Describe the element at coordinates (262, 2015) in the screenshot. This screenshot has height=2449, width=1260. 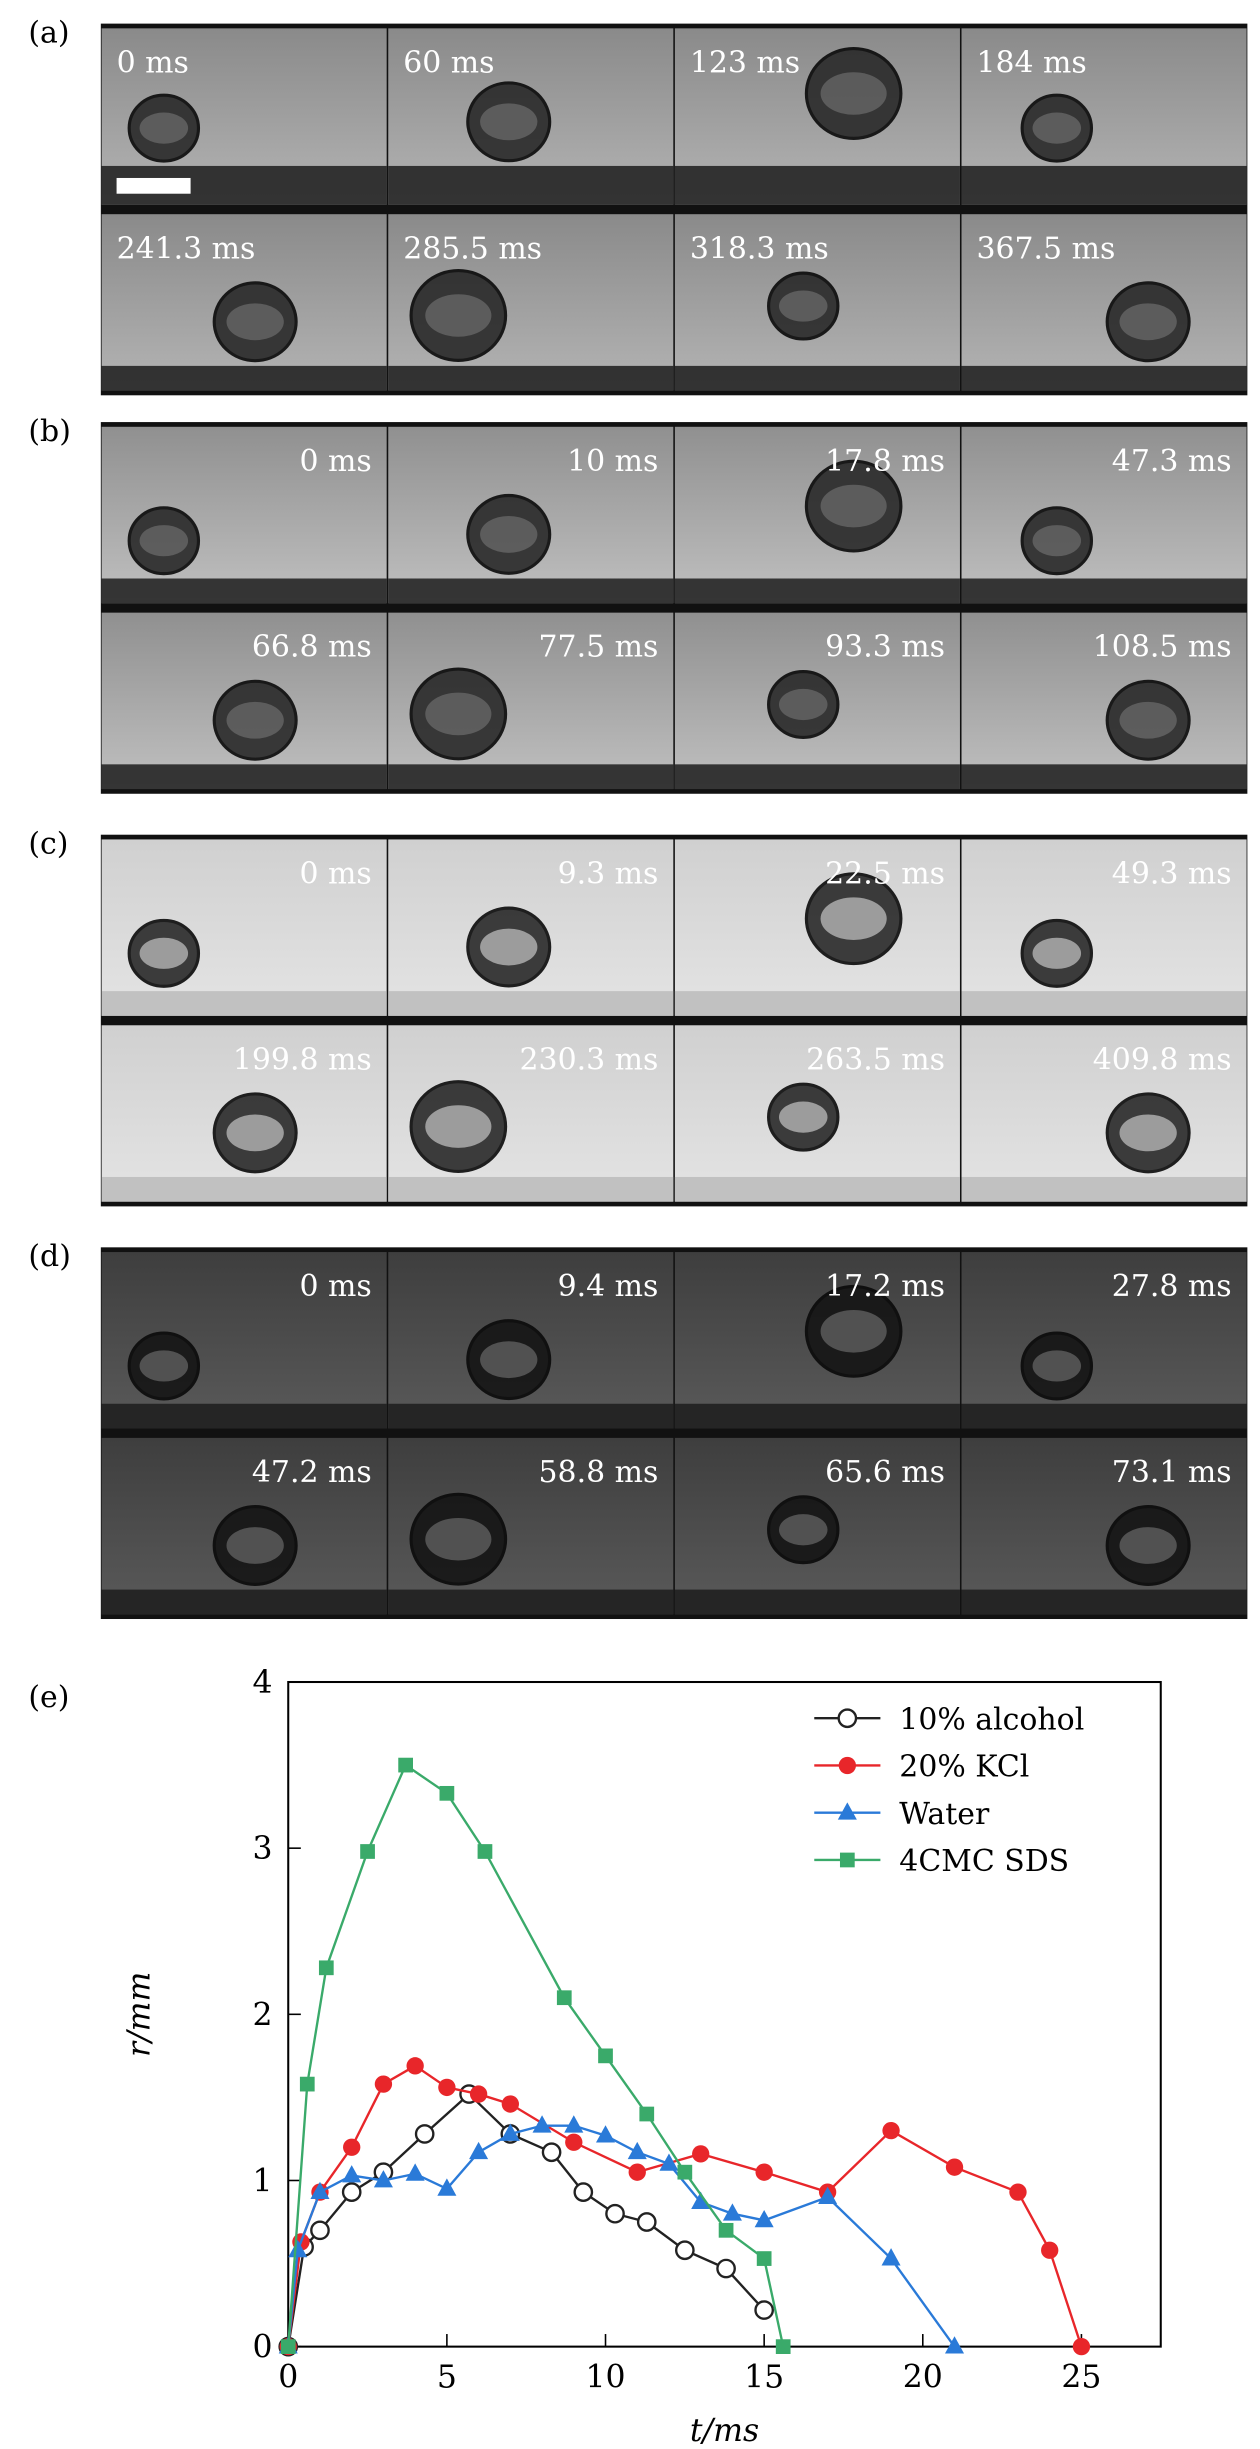
I see `y-tick-label: 2` at that location.